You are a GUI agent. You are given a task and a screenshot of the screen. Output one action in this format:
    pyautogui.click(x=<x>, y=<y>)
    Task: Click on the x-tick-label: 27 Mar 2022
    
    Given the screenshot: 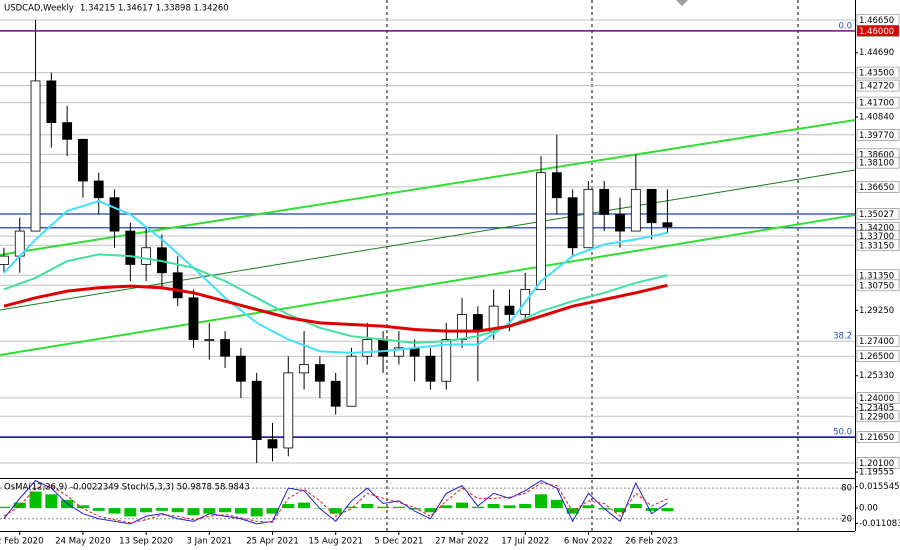 What is the action you would take?
    pyautogui.click(x=462, y=542)
    